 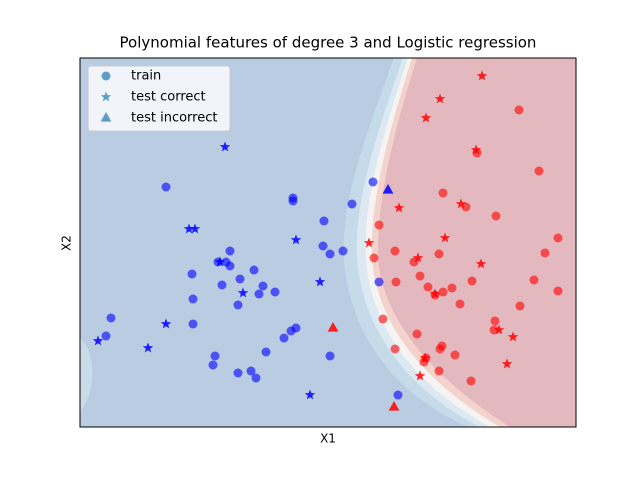 I want to click on x-axis-label: X1, so click(x=328, y=439).